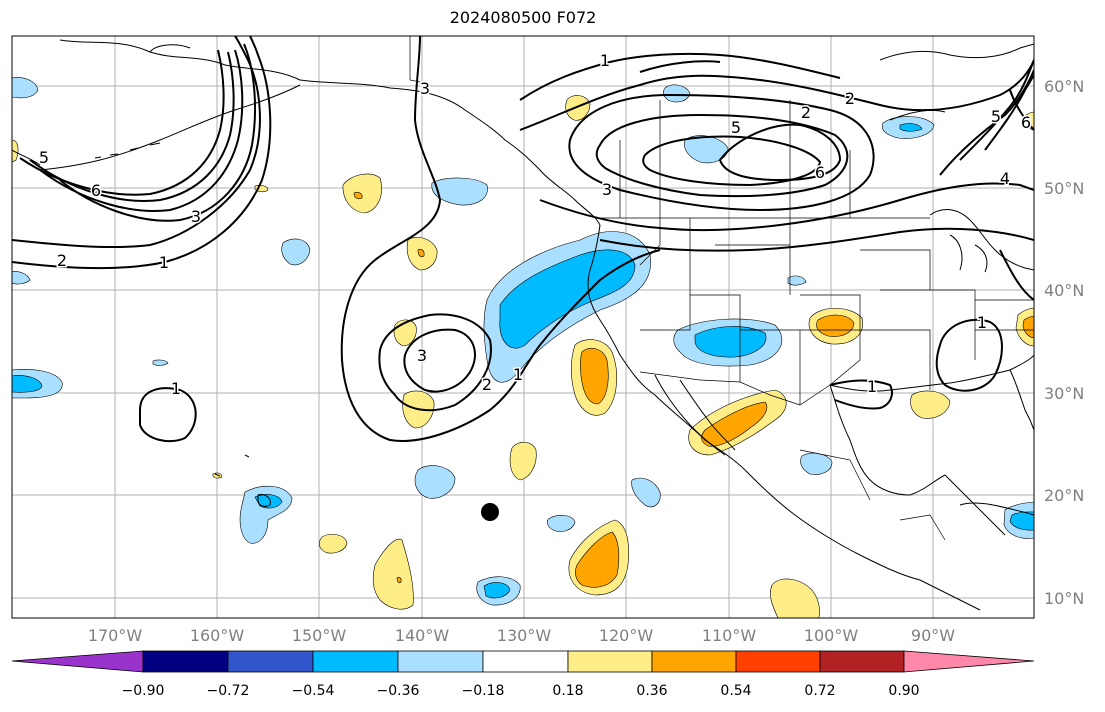  What do you see at coordinates (313, 691) in the screenshot?
I see `colorbar-tick-label: −0.54` at bounding box center [313, 691].